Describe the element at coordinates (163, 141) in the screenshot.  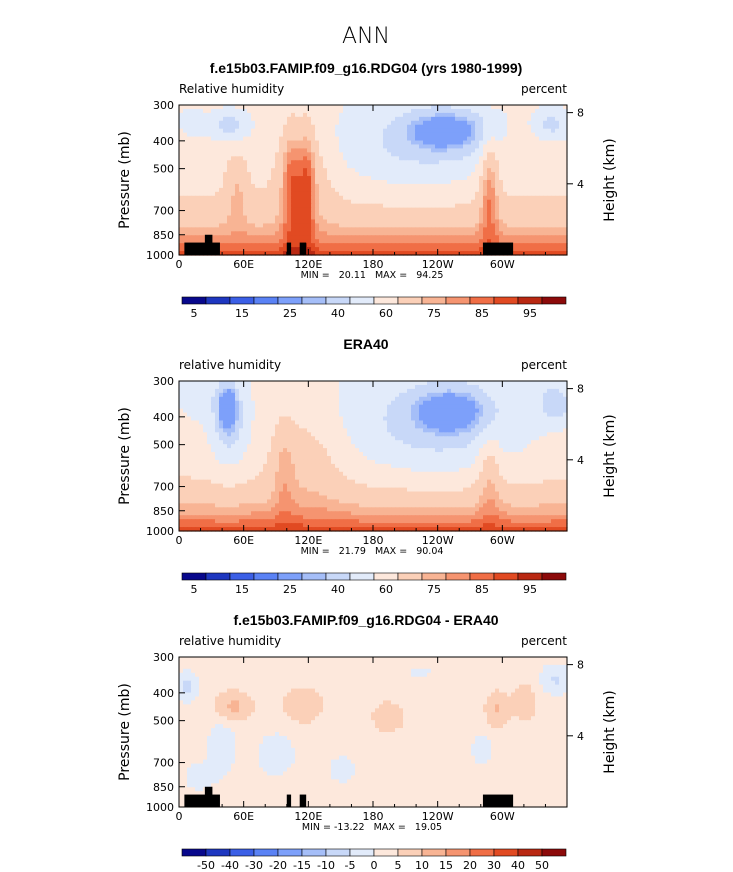
I see `y-tick-label: 400` at that location.